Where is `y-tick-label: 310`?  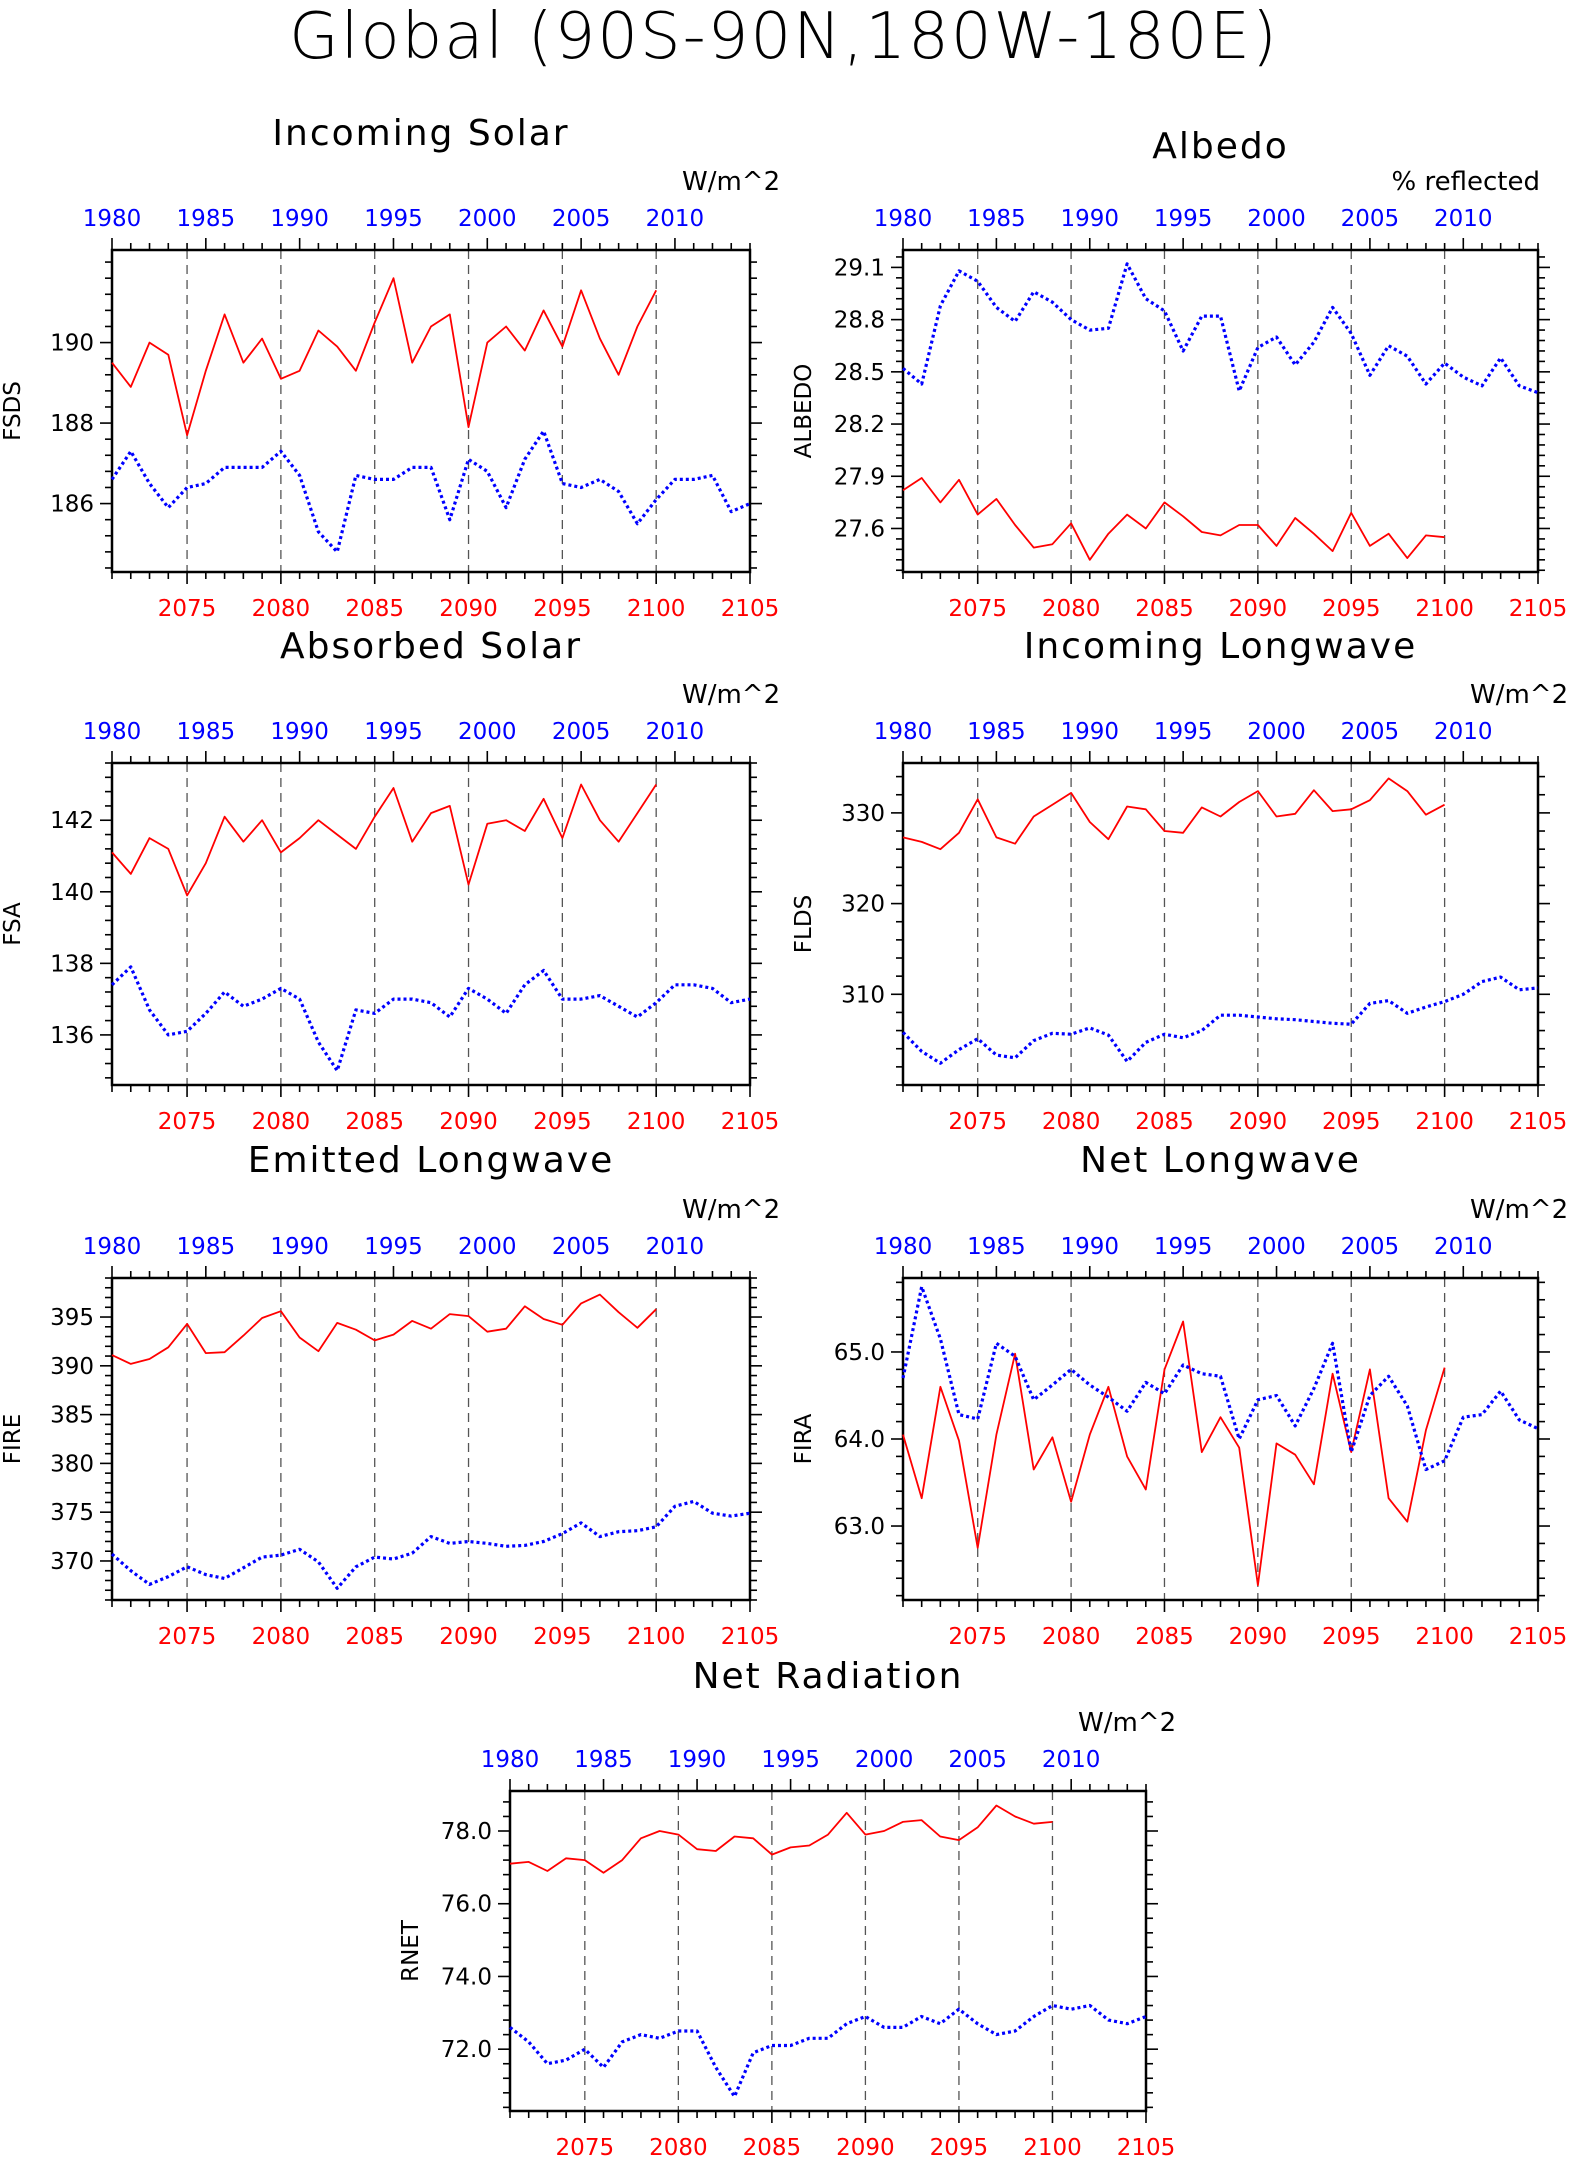
y-tick-label: 310 is located at coordinates (863, 995).